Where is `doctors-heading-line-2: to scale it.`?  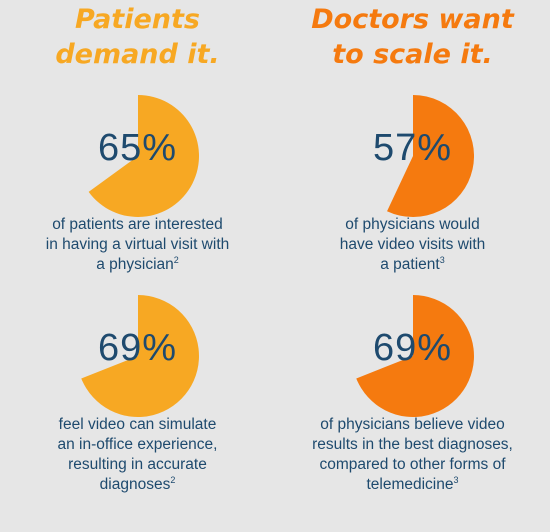 doctors-heading-line-2: to scale it. is located at coordinates (412, 54).